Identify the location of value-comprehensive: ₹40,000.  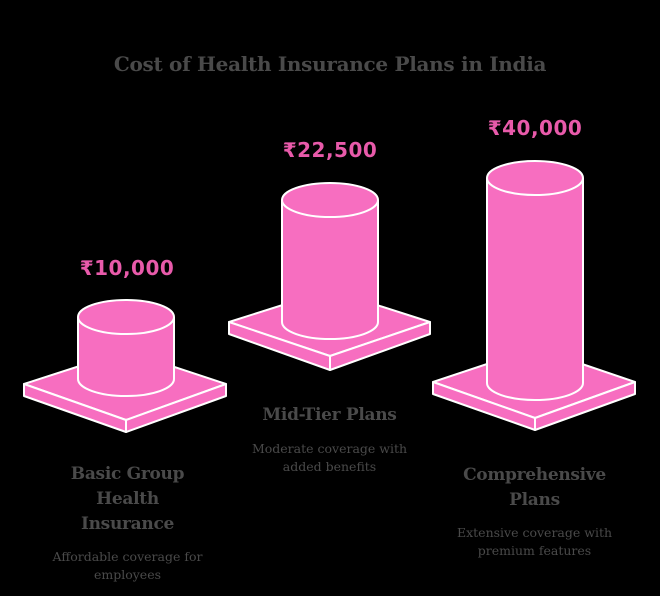
(535, 128).